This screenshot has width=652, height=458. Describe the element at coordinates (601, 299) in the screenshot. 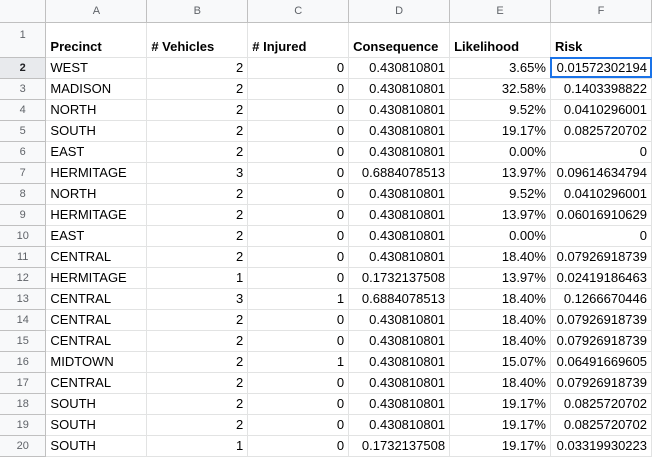

I see `cell-f13: 0.1266670446` at that location.